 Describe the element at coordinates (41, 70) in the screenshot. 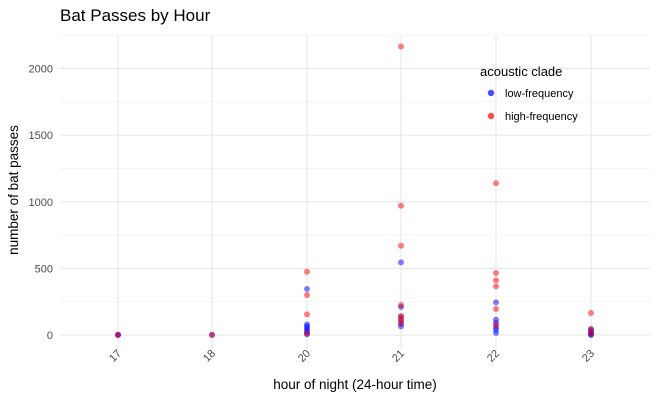

I see `y-tick-label: 2000` at that location.